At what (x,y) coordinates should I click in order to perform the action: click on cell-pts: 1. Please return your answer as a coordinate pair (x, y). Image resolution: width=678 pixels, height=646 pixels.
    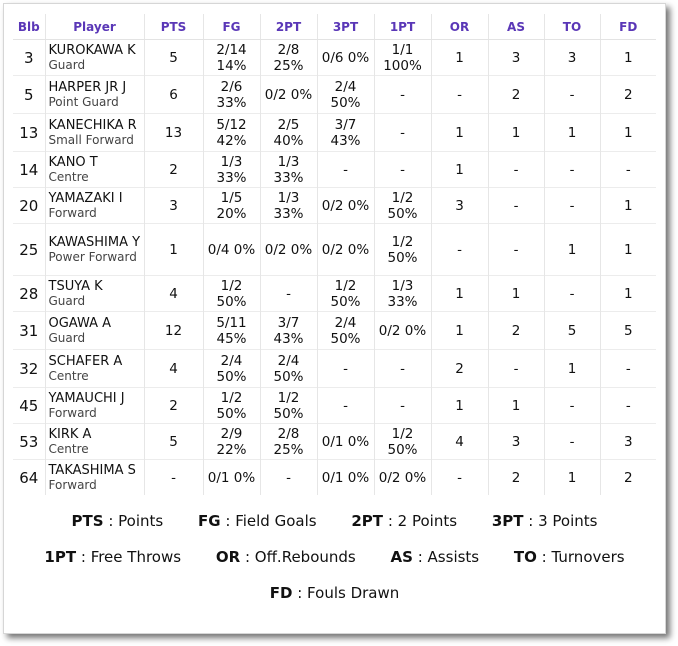
    Looking at the image, I should click on (173, 249).